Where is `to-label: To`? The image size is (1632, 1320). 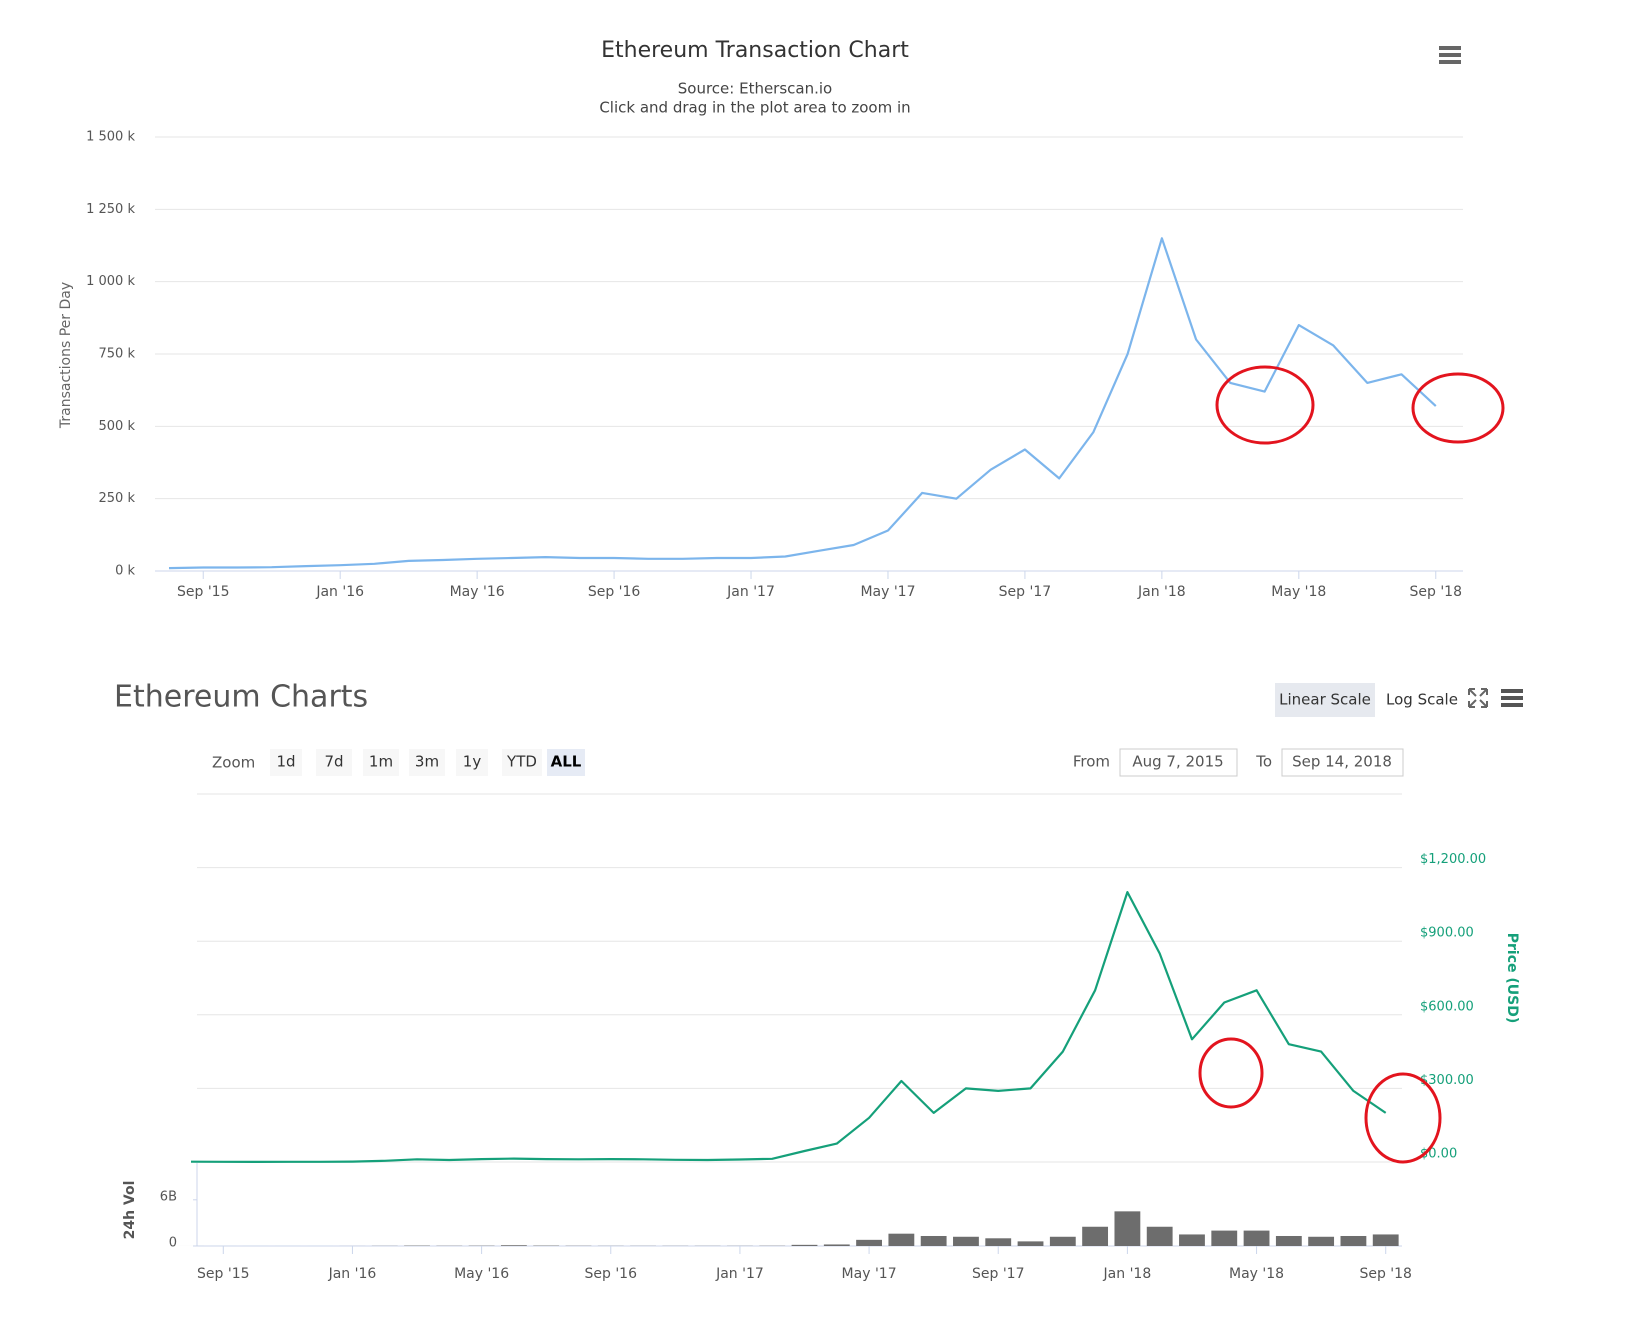
to-label: To is located at coordinates (1263, 762).